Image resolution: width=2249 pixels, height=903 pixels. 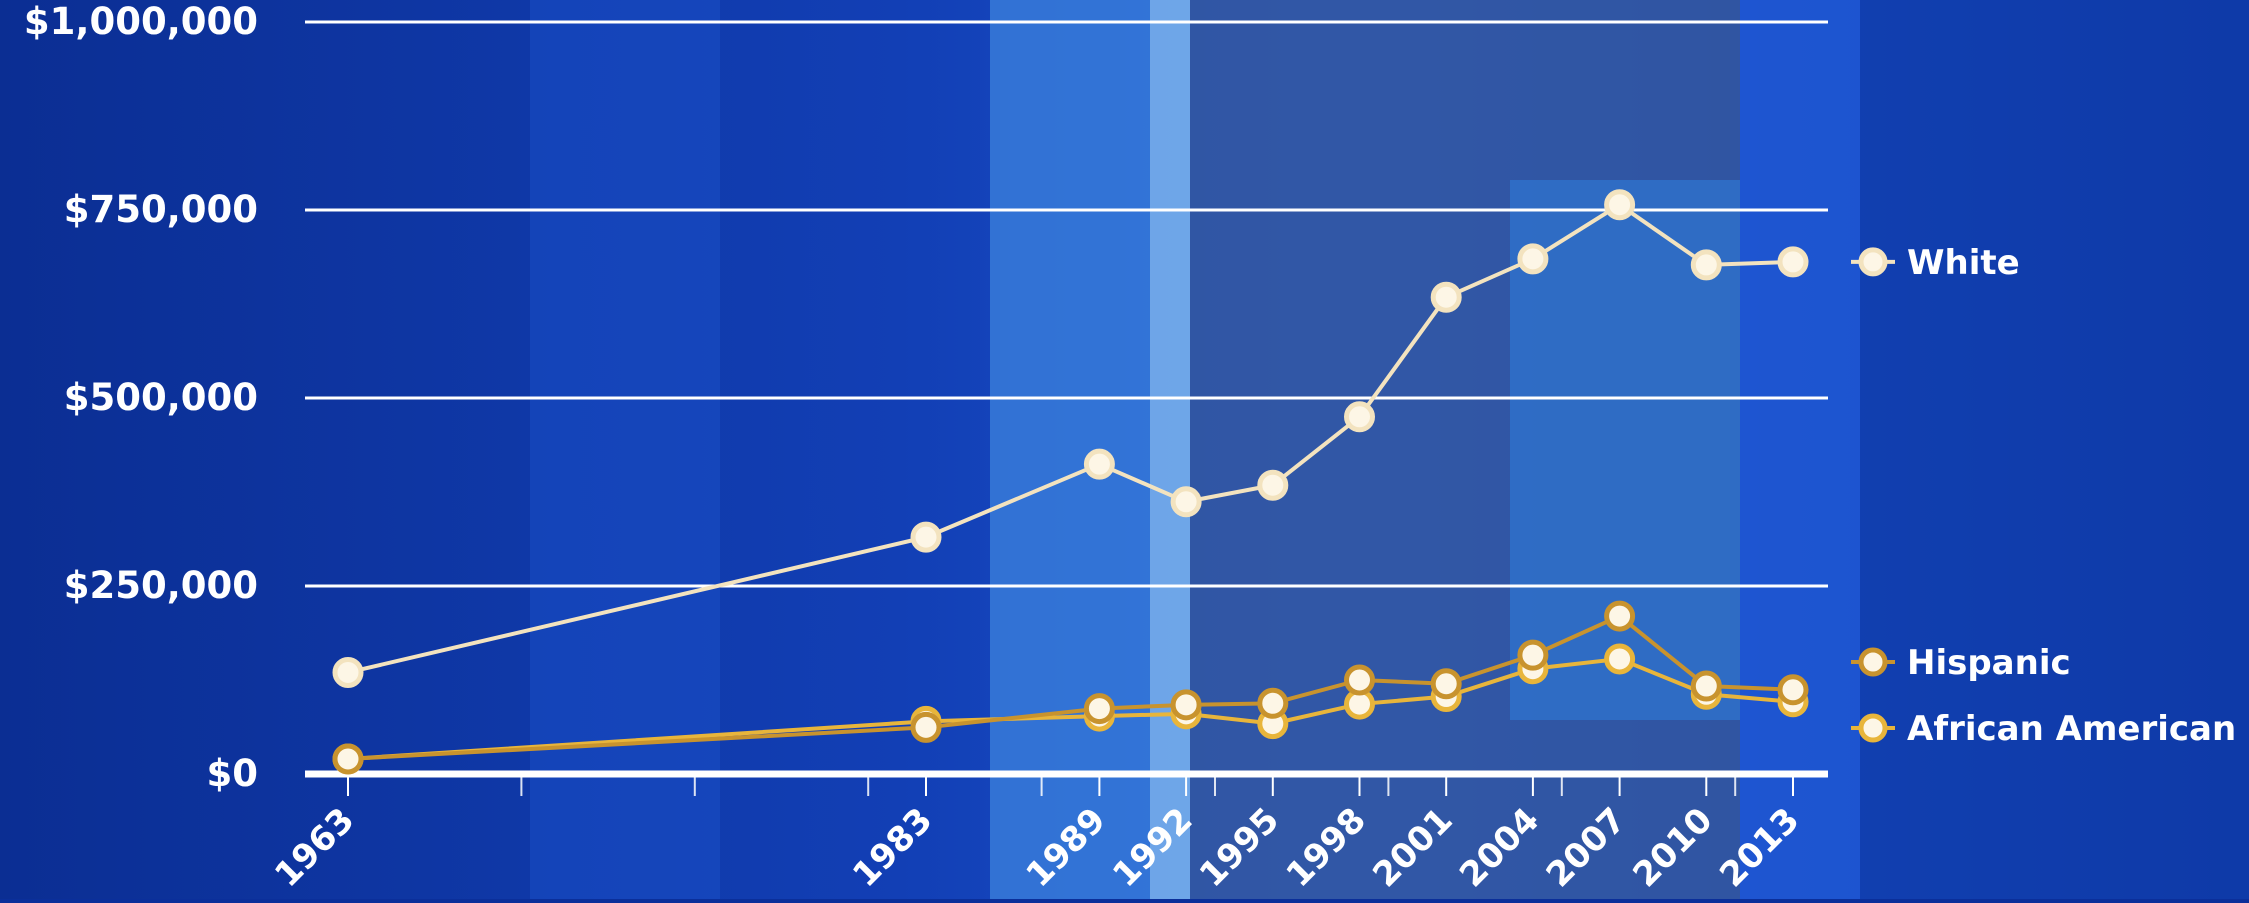 I want to click on legend: White Hispanic African American, so click(x=2043, y=496).